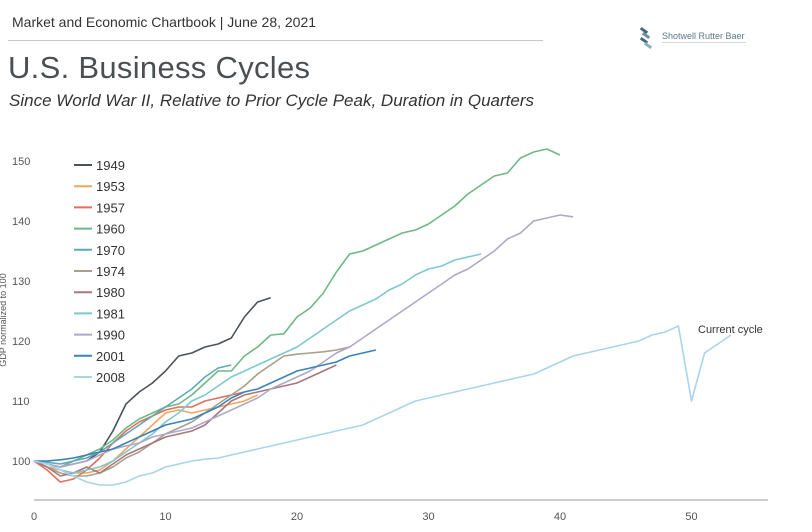  I want to click on x-tick-label: 30, so click(428, 517).